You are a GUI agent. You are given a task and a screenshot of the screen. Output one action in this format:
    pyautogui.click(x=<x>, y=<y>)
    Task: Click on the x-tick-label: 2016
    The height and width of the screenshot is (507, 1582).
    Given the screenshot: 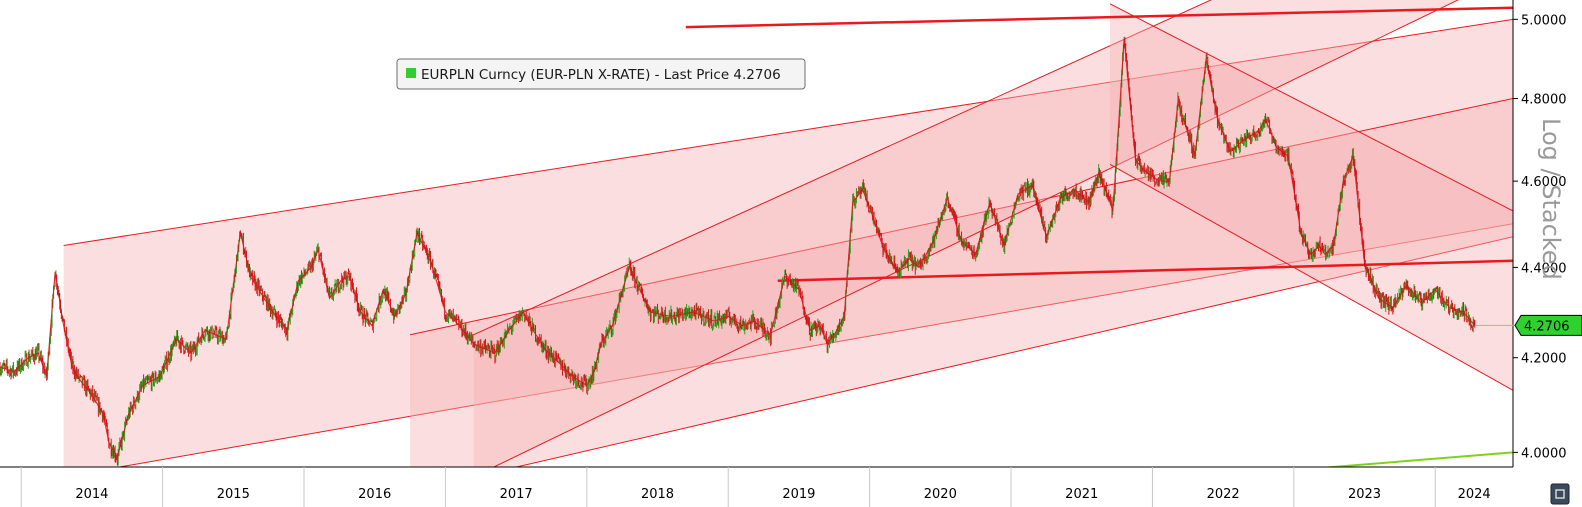 What is the action you would take?
    pyautogui.click(x=374, y=494)
    